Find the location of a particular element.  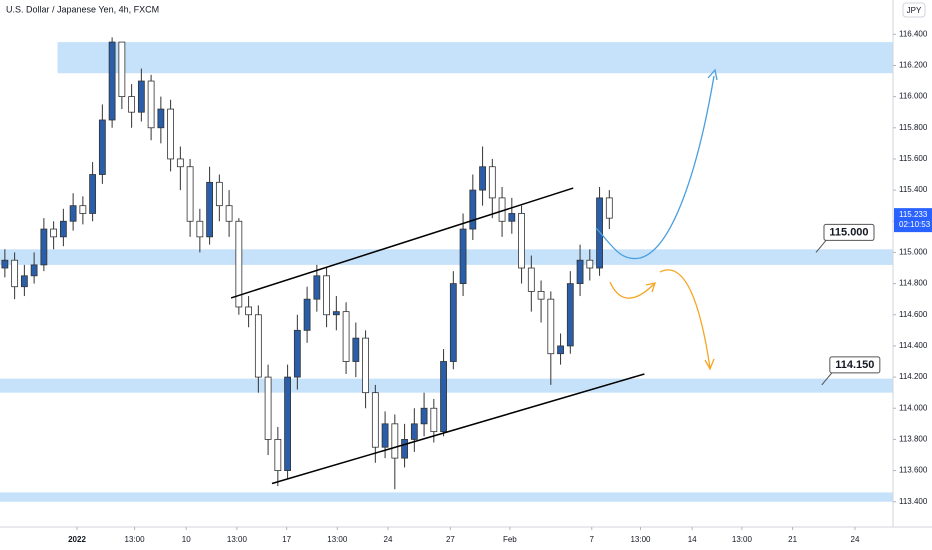

y-tick-label: 116.200 is located at coordinates (913, 65).